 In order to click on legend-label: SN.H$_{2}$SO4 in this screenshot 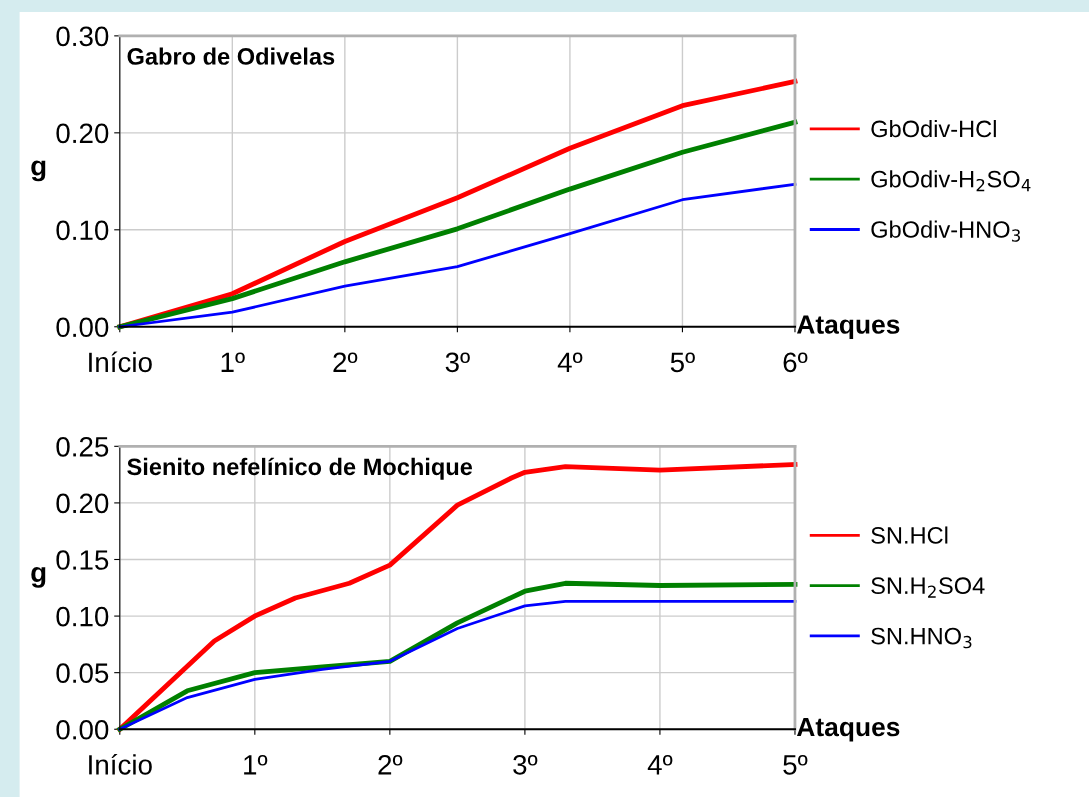, I will do `click(928, 587)`.